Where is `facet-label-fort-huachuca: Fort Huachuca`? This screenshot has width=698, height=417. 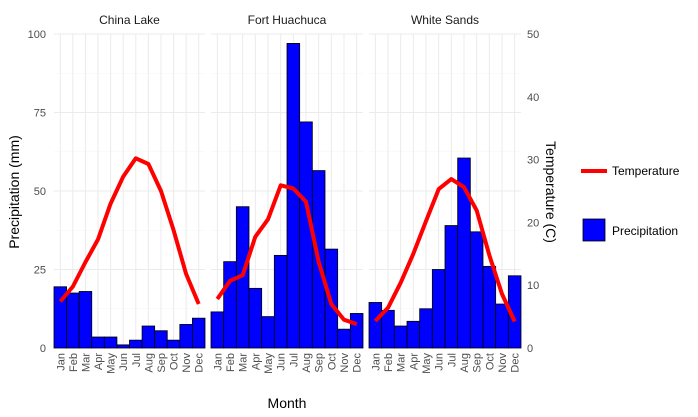
facet-label-fort-huachuca: Fort Huachuca is located at coordinates (287, 20).